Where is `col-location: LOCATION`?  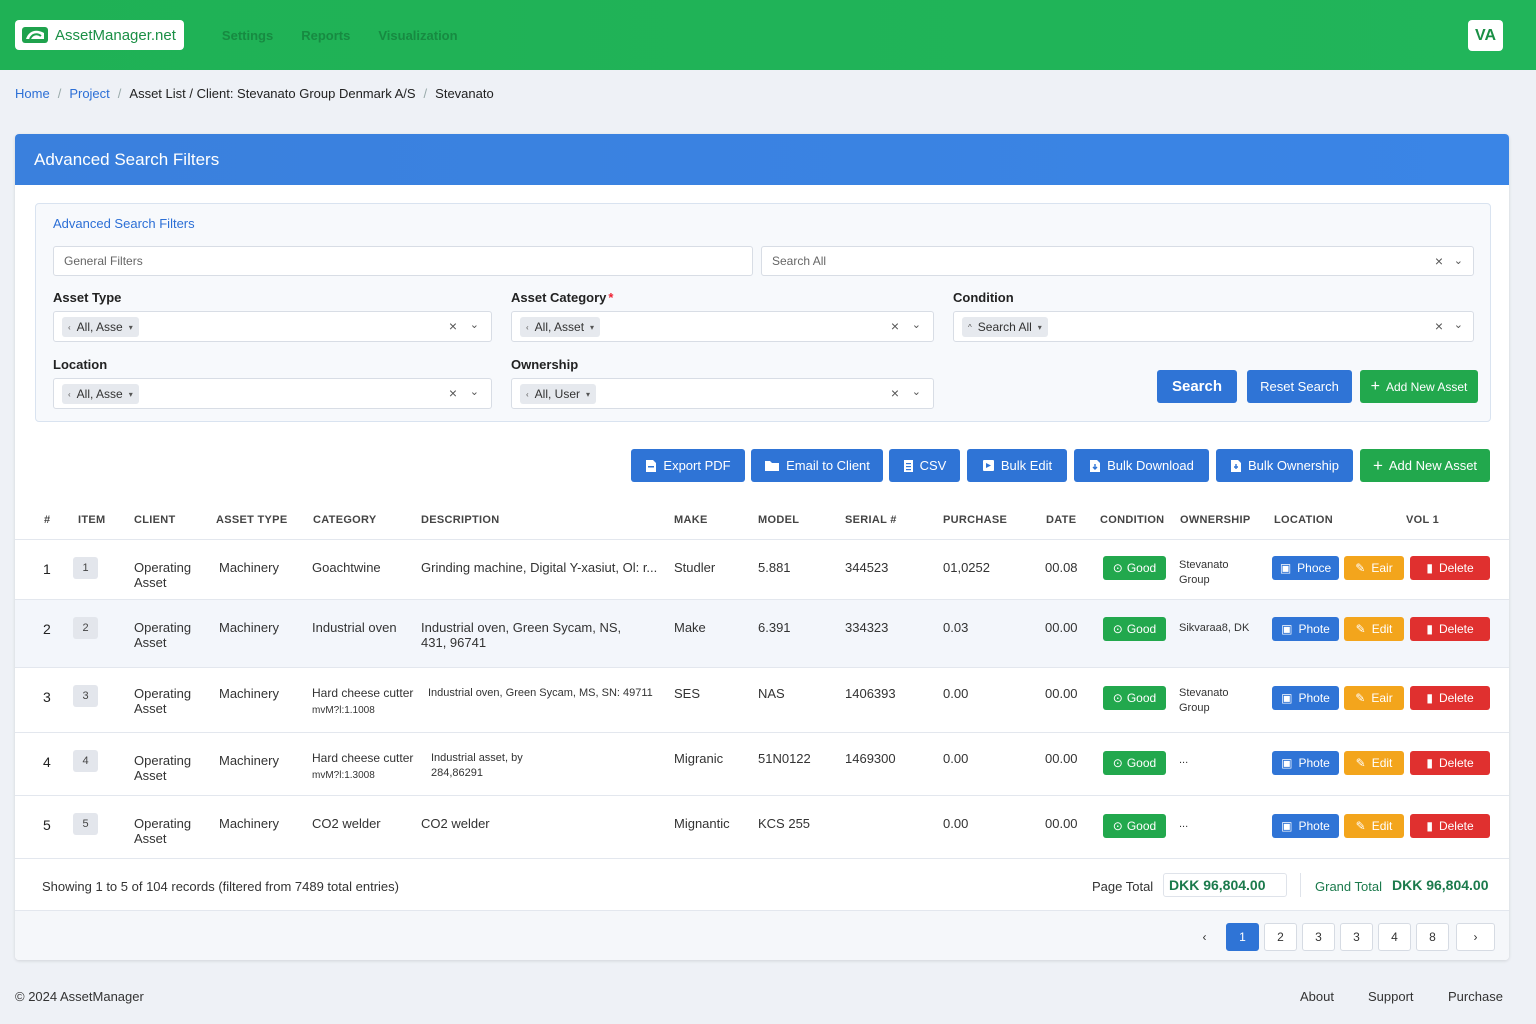 col-location: LOCATION is located at coordinates (1304, 520).